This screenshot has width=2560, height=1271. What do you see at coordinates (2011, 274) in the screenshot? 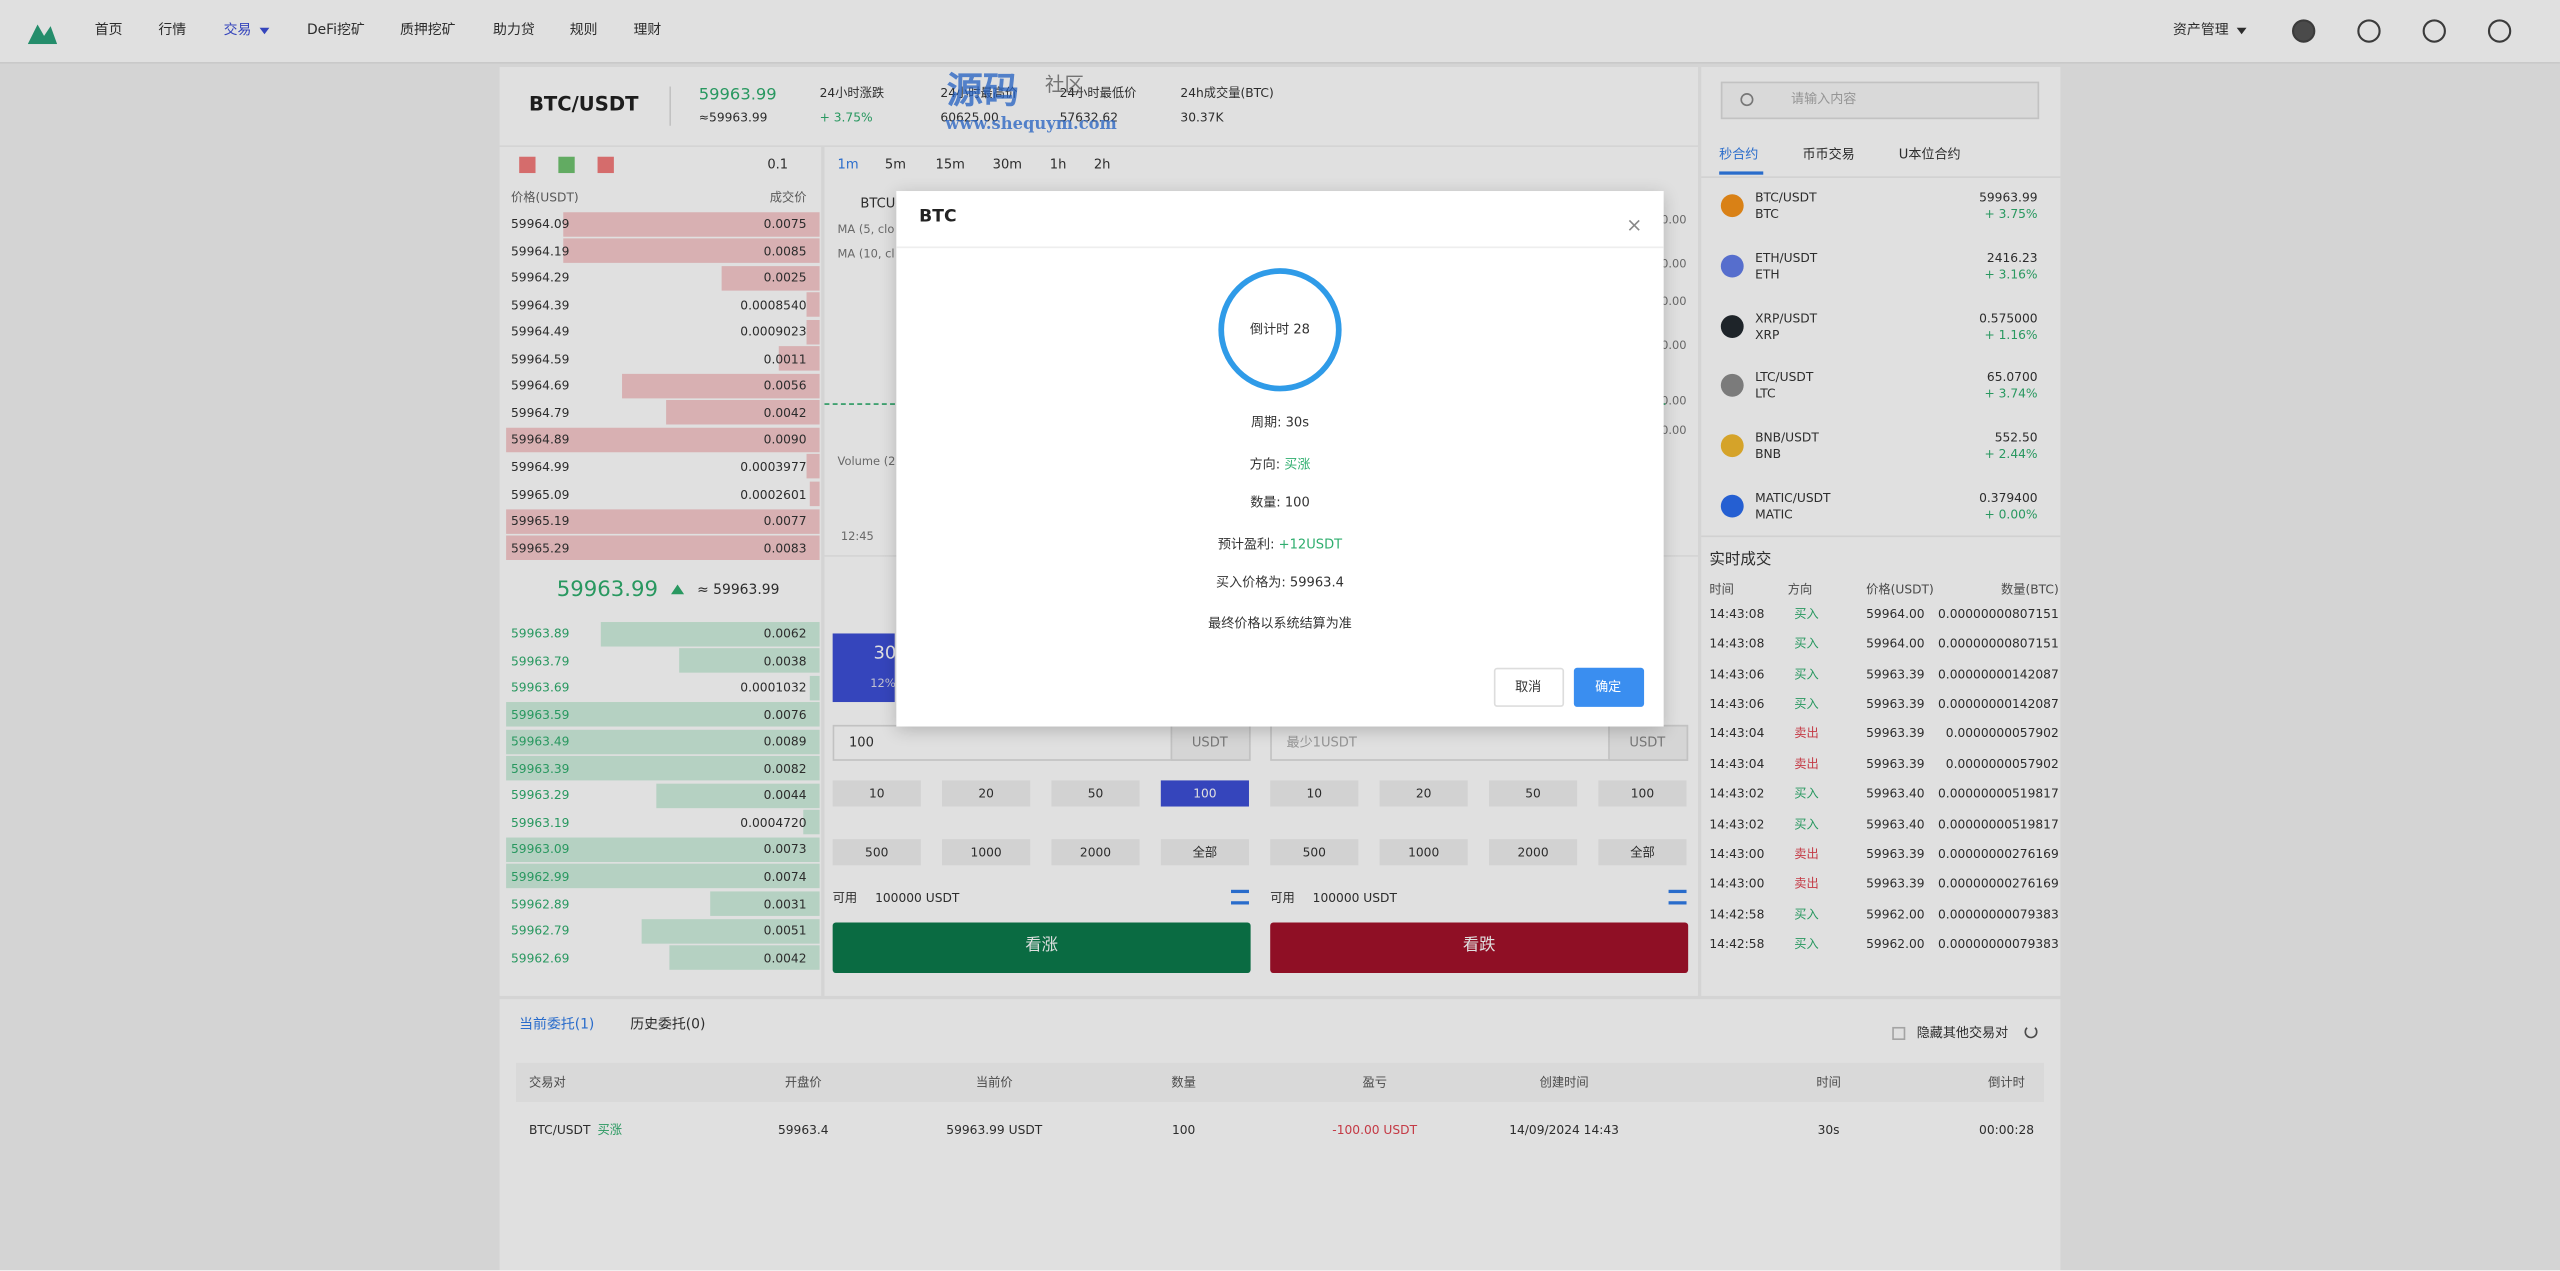
I see `market-change: + 3.16%` at bounding box center [2011, 274].